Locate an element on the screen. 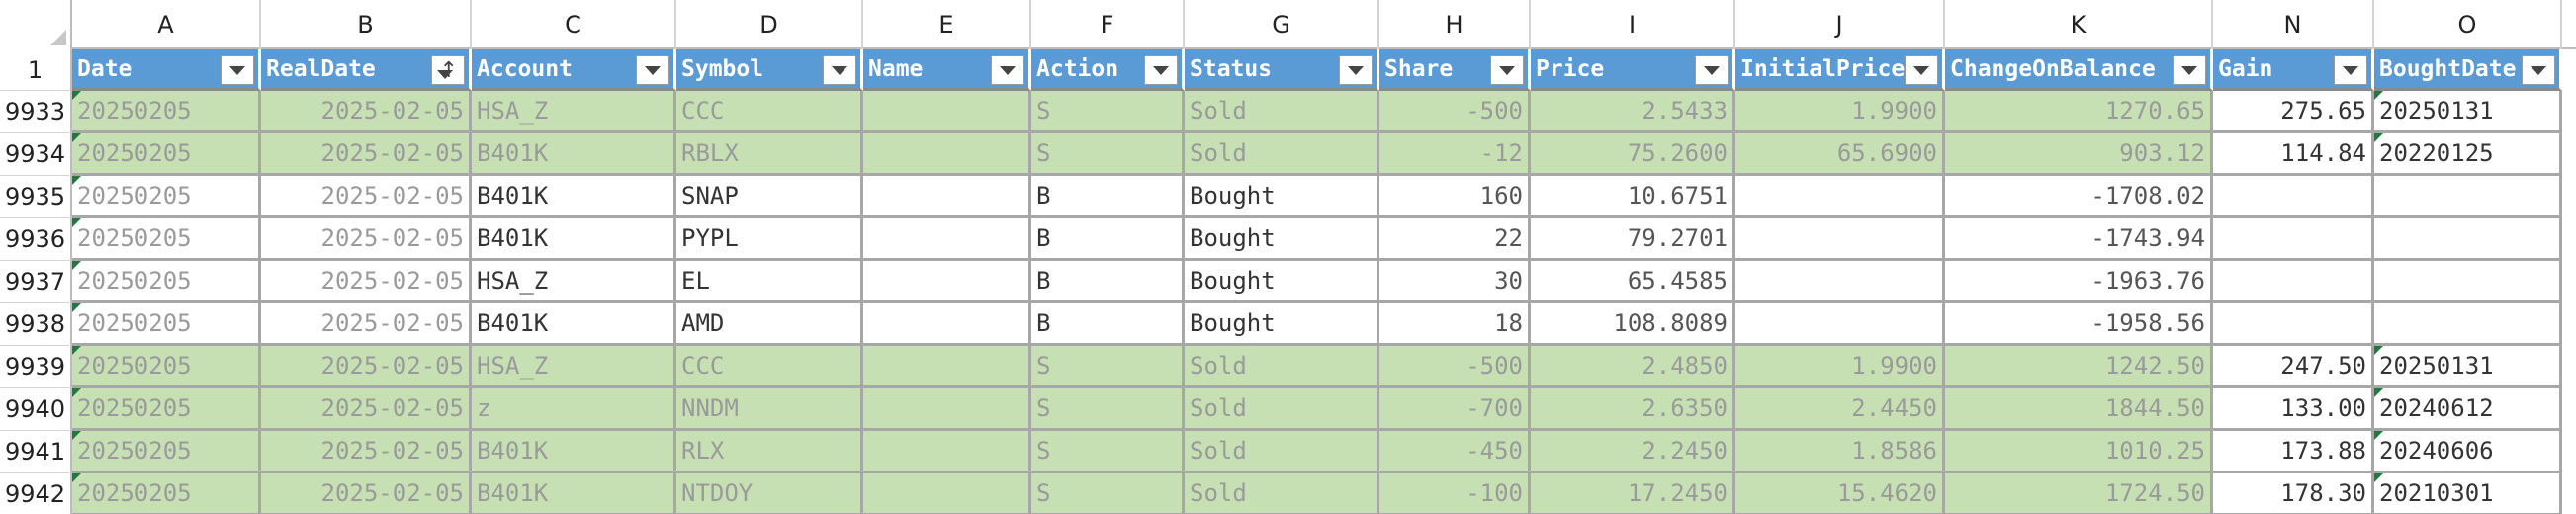 The image size is (2576, 514). cell-share: -450 is located at coordinates (1455, 452).